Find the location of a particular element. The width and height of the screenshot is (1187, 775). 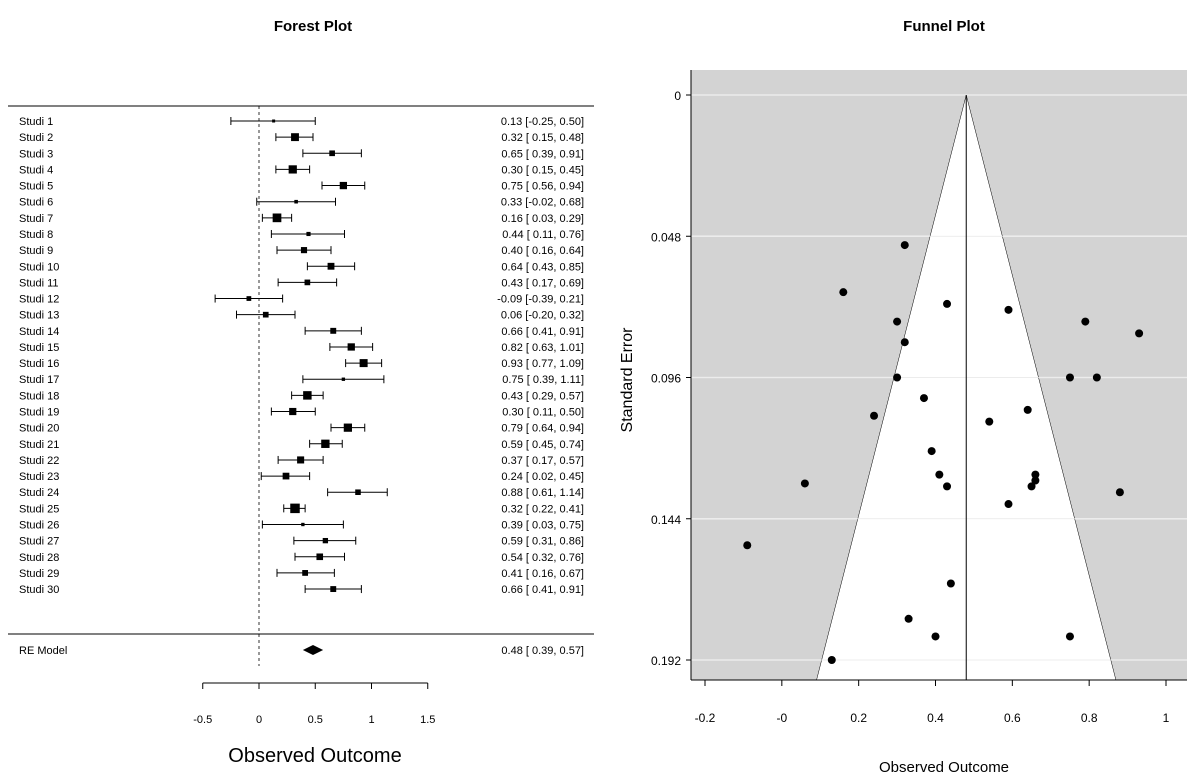

forest-study-label: Studi 6 is located at coordinates (36, 203).